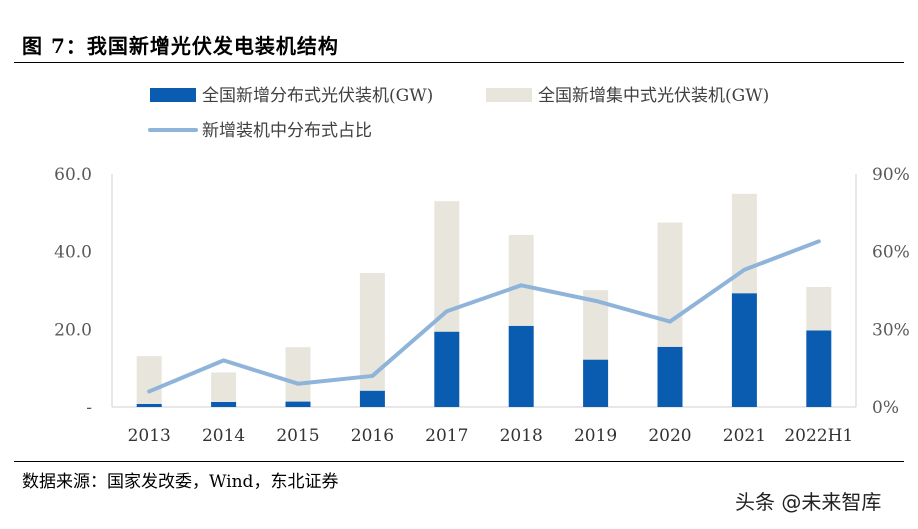 This screenshot has width=918, height=529. Describe the element at coordinates (744, 436) in the screenshot. I see `x-tick-label: 2021` at that location.